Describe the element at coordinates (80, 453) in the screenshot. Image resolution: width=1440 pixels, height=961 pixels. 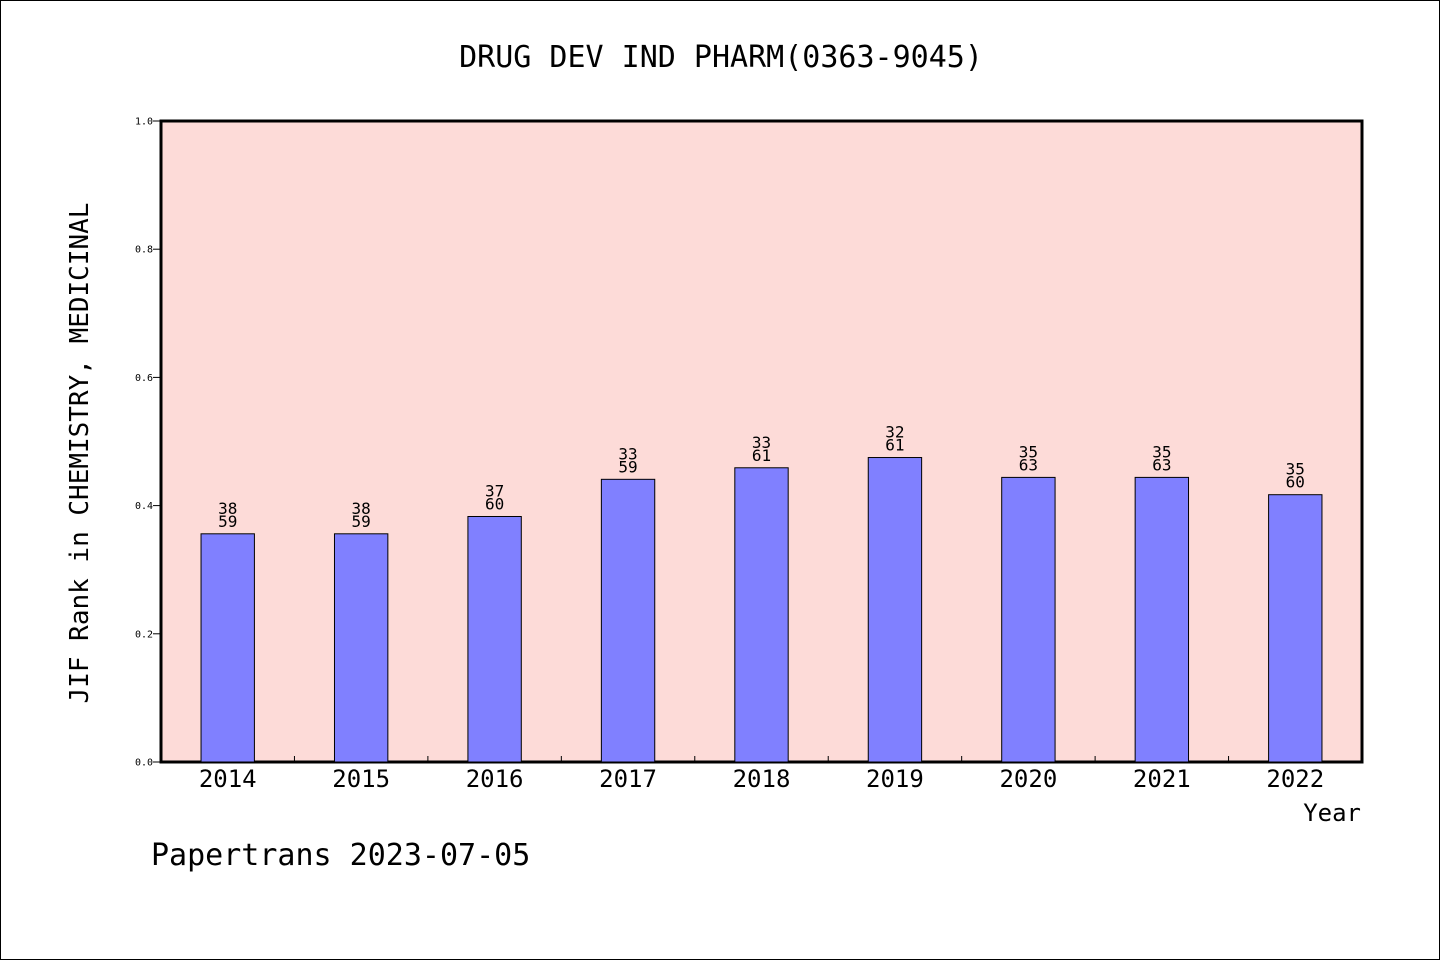
I see `y-axis-title: JIF Rank in CHEMISTRY, MEDICINAL` at that location.